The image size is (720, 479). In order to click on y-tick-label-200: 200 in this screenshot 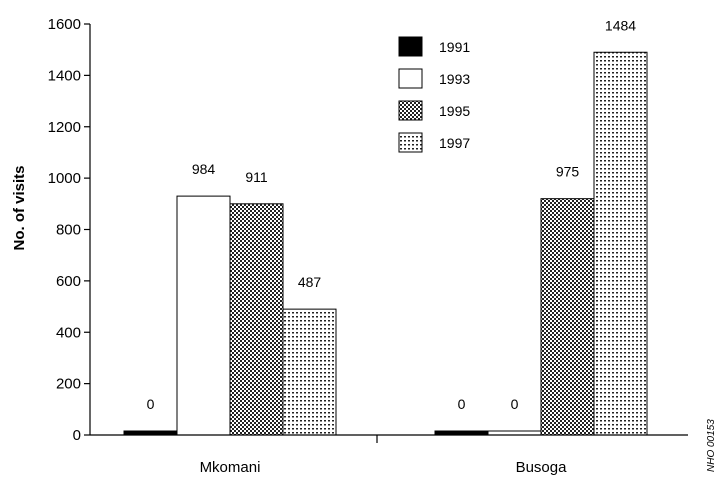, I will do `click(68, 384)`.